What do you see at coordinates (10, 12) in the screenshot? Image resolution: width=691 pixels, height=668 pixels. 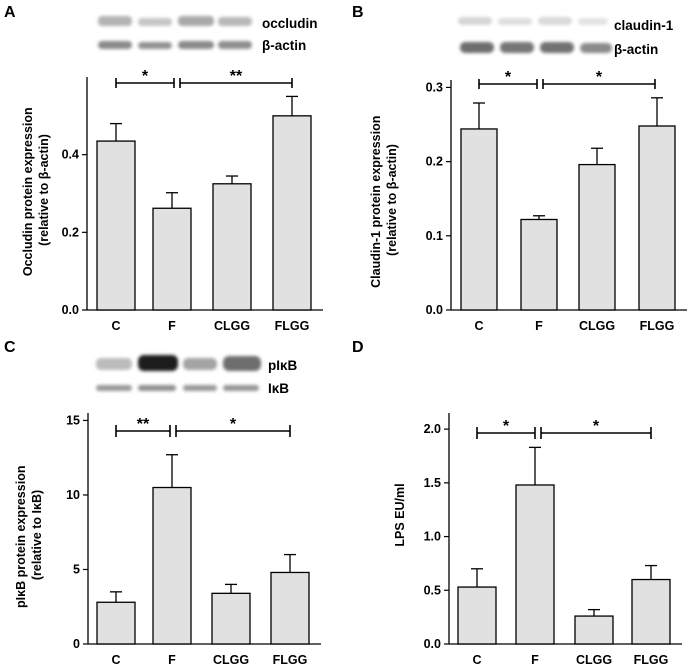 I see `panel-a-letter: A` at bounding box center [10, 12].